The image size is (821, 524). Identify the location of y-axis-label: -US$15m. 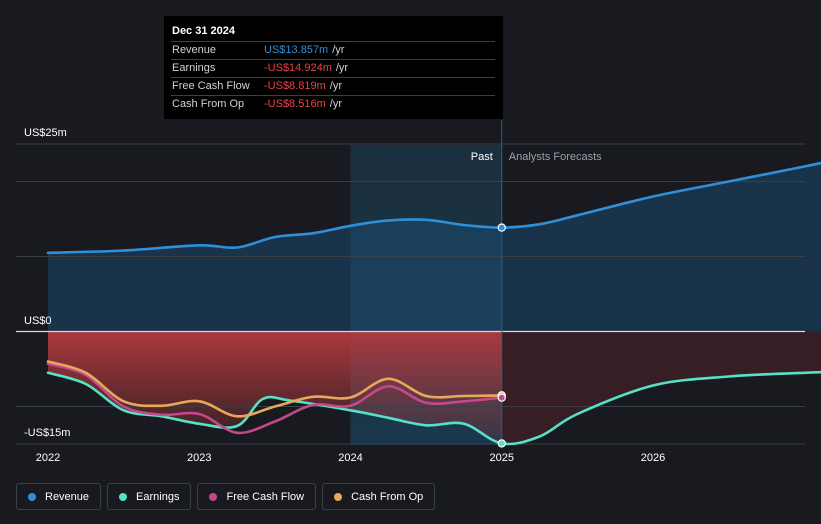
(47, 433).